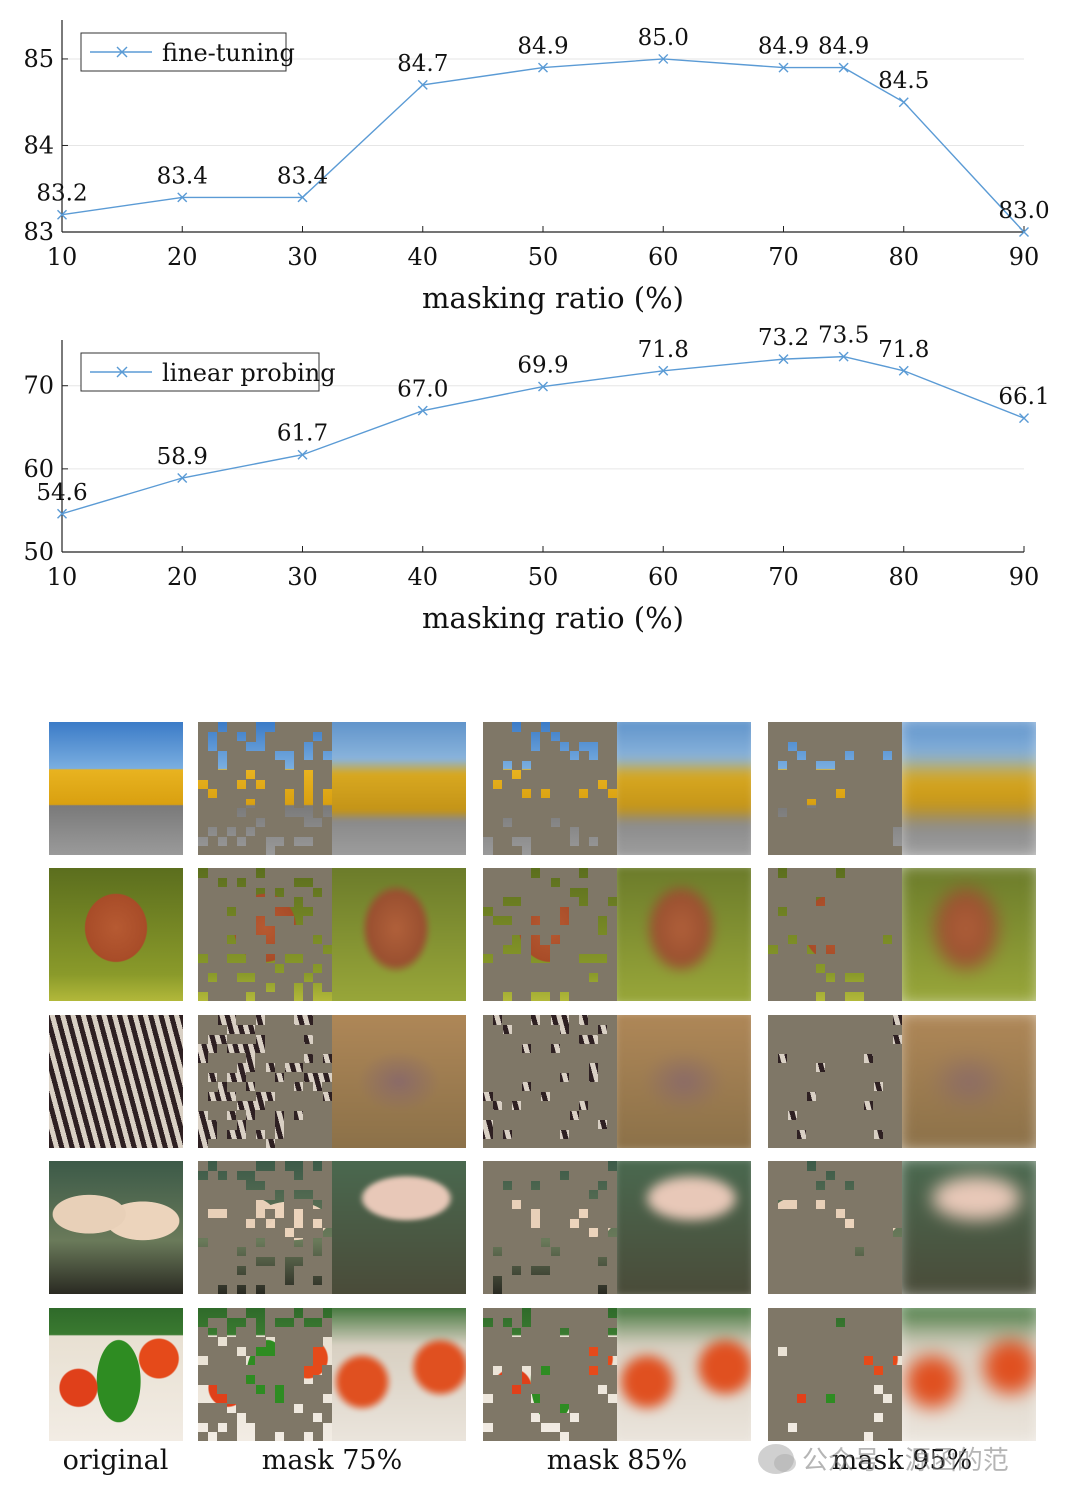 Image resolution: width=1080 pixels, height=1507 pixels. What do you see at coordinates (903, 350) in the screenshot?
I see `data-label: 71.8` at bounding box center [903, 350].